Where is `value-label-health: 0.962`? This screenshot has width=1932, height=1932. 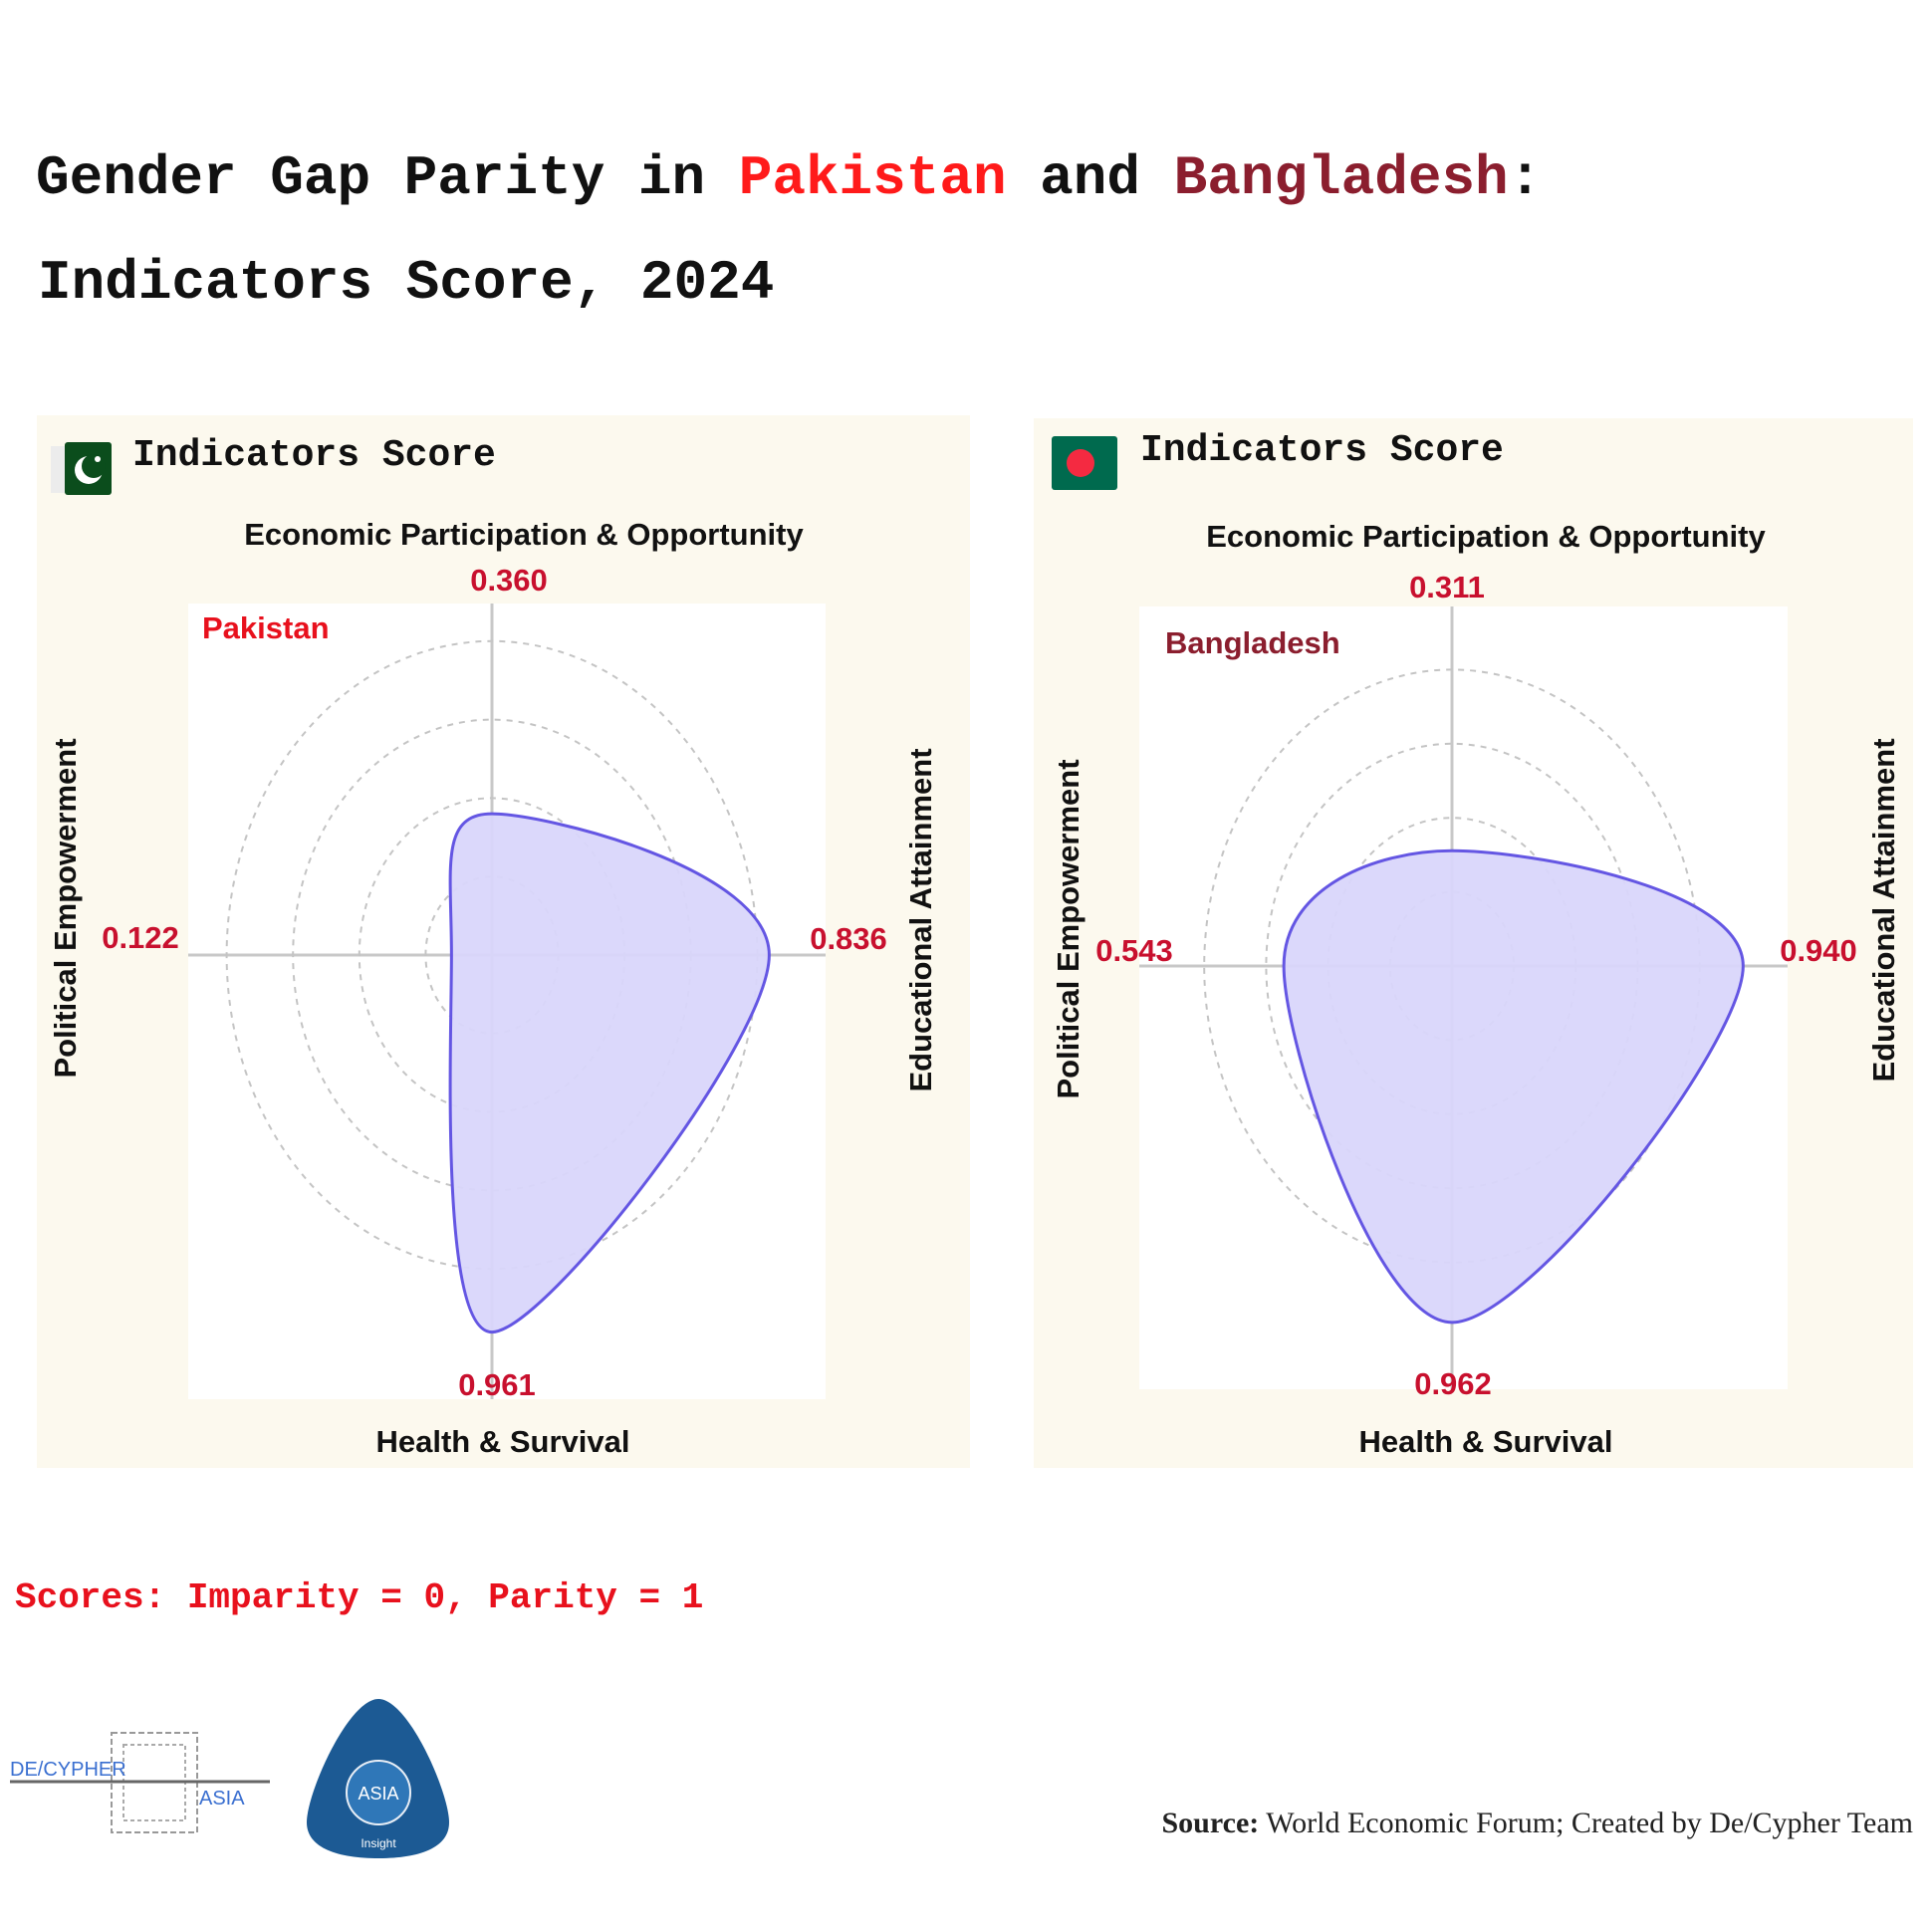
value-label-health: 0.962 is located at coordinates (1453, 1384).